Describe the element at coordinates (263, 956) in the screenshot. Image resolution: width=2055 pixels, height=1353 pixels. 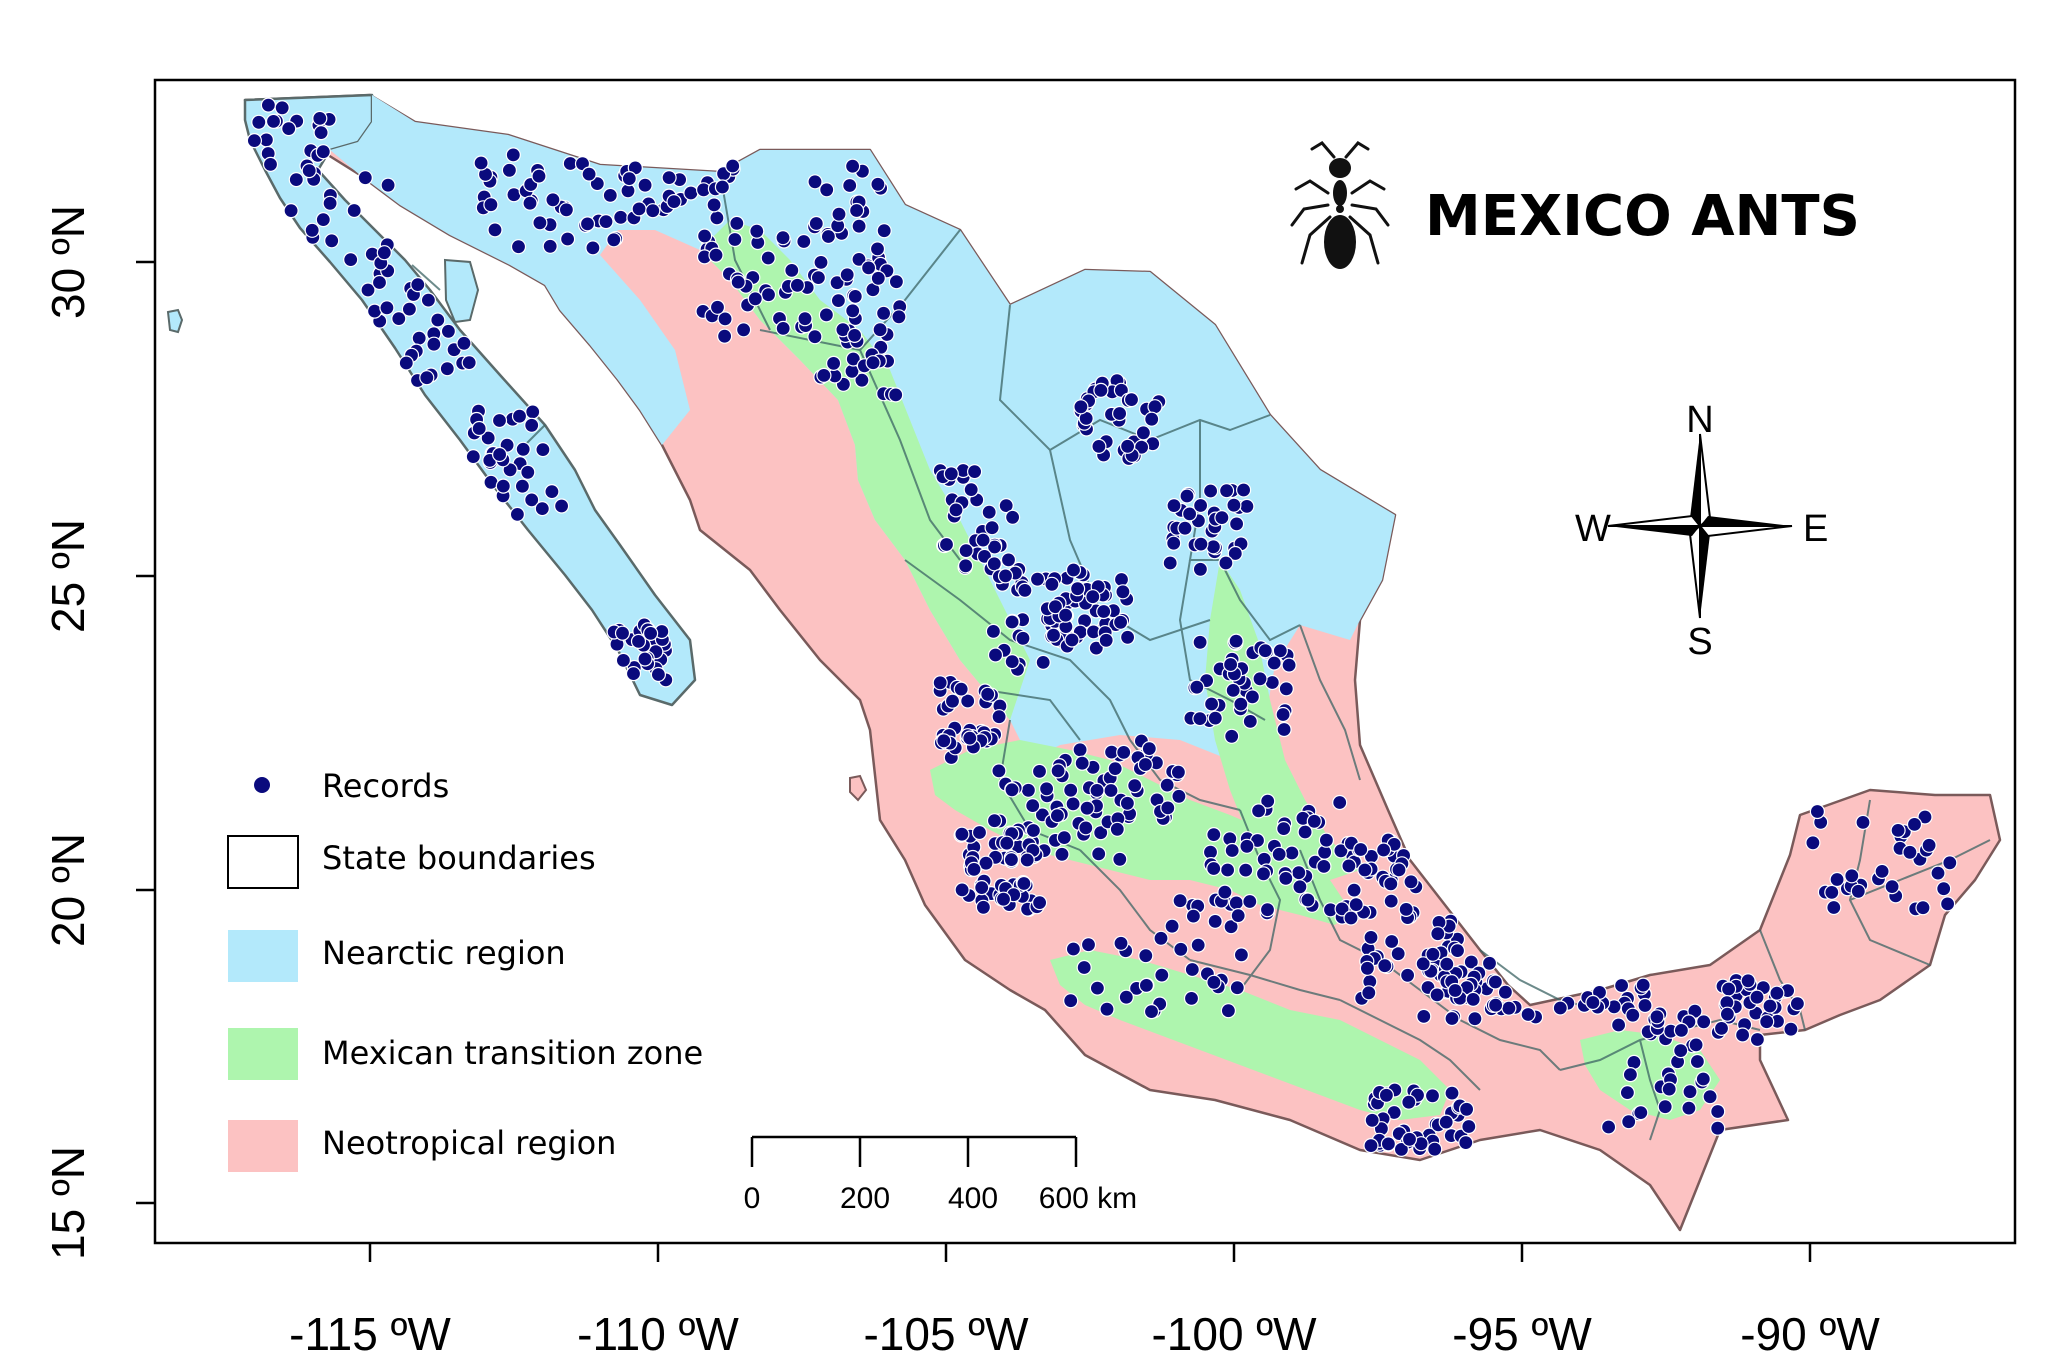
I see `legend-nearctic-symbol` at that location.